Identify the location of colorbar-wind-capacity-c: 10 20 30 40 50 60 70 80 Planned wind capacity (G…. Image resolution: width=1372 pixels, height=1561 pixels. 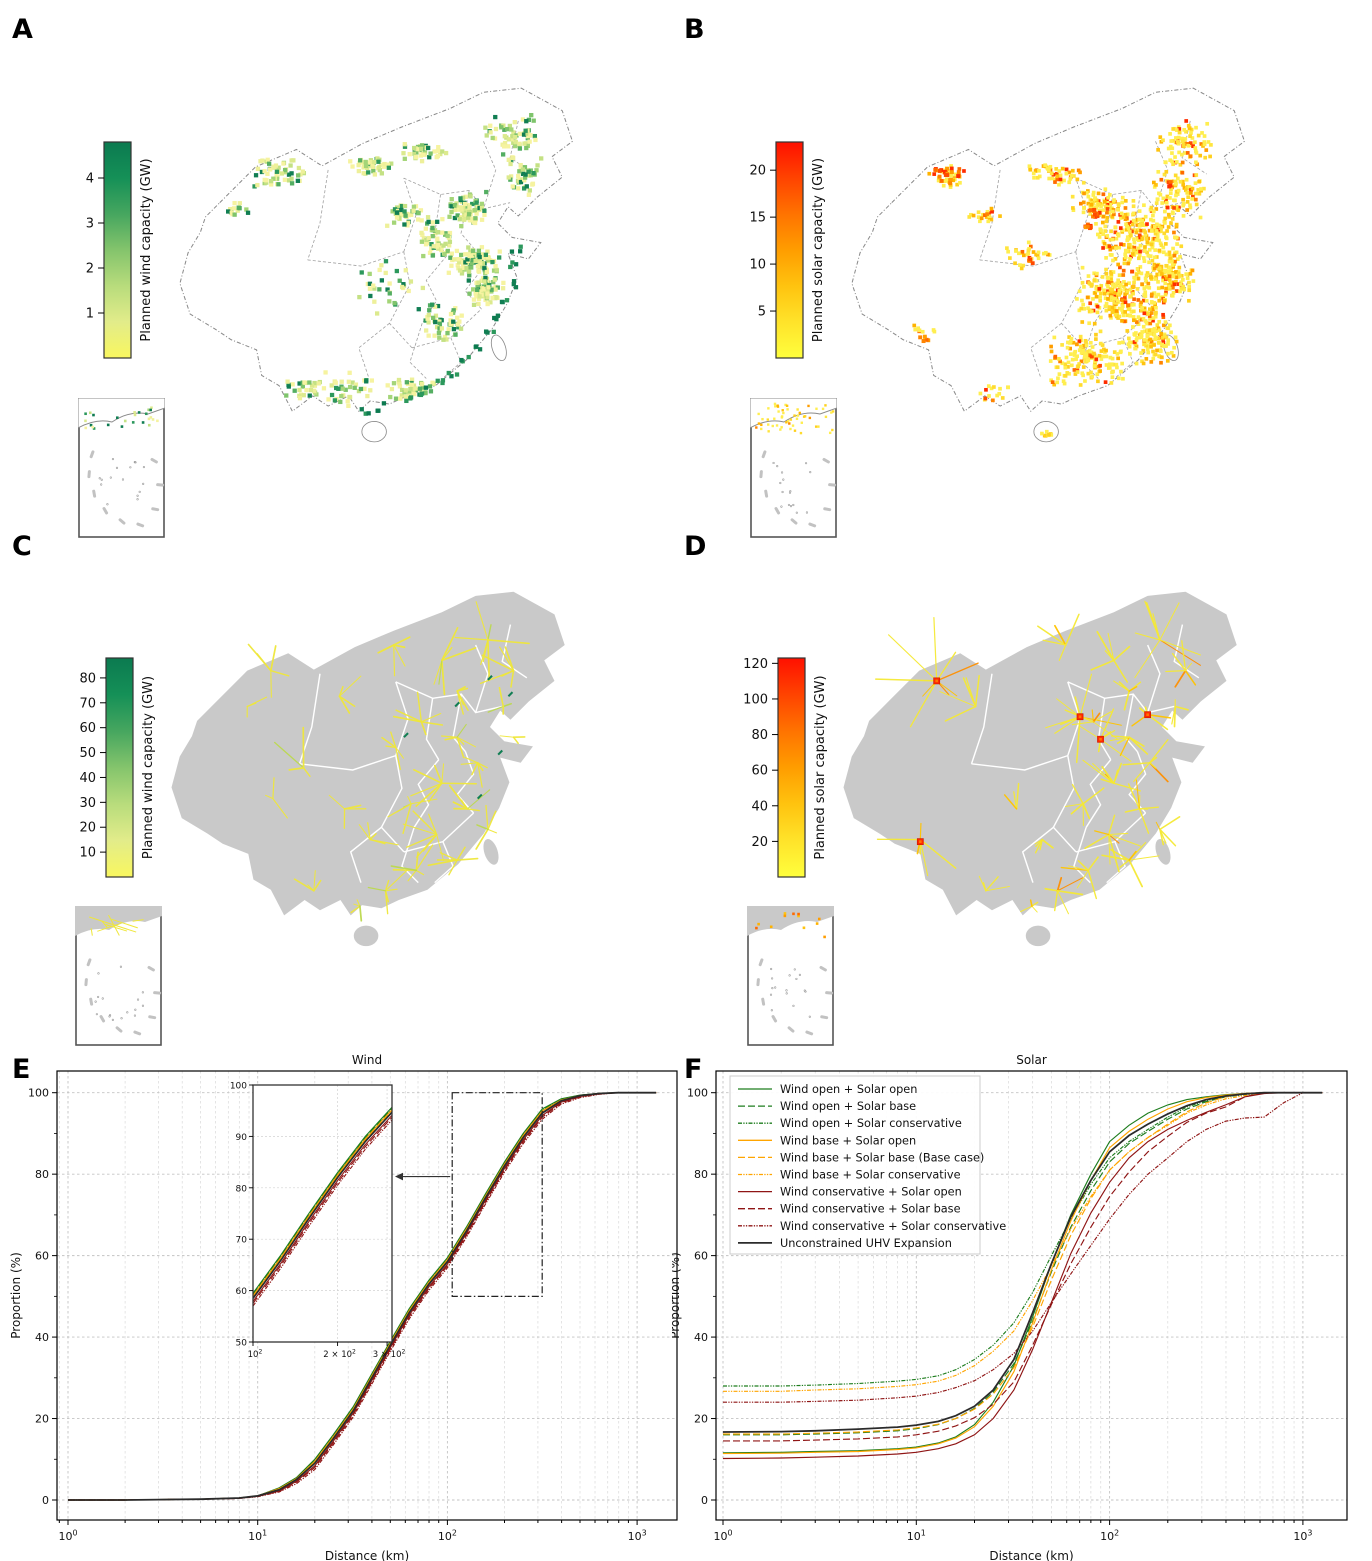
(117, 767).